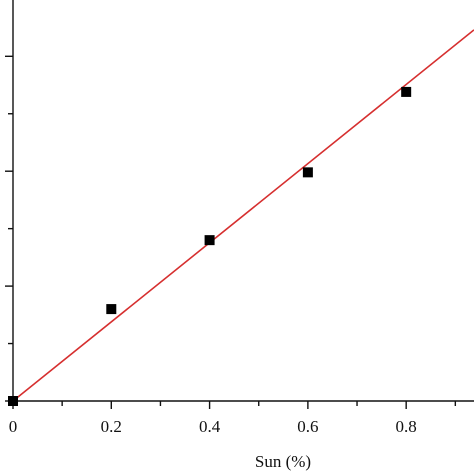 The height and width of the screenshot is (474, 474). Describe the element at coordinates (210, 426) in the screenshot. I see `x-tick-label: 0.4` at that location.